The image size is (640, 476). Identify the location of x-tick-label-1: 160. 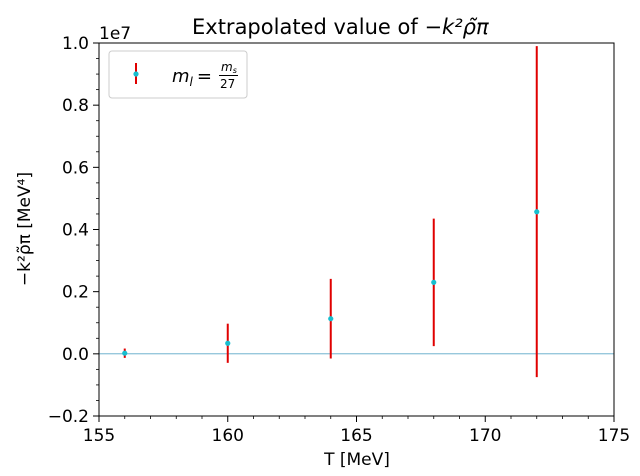
(228, 436).